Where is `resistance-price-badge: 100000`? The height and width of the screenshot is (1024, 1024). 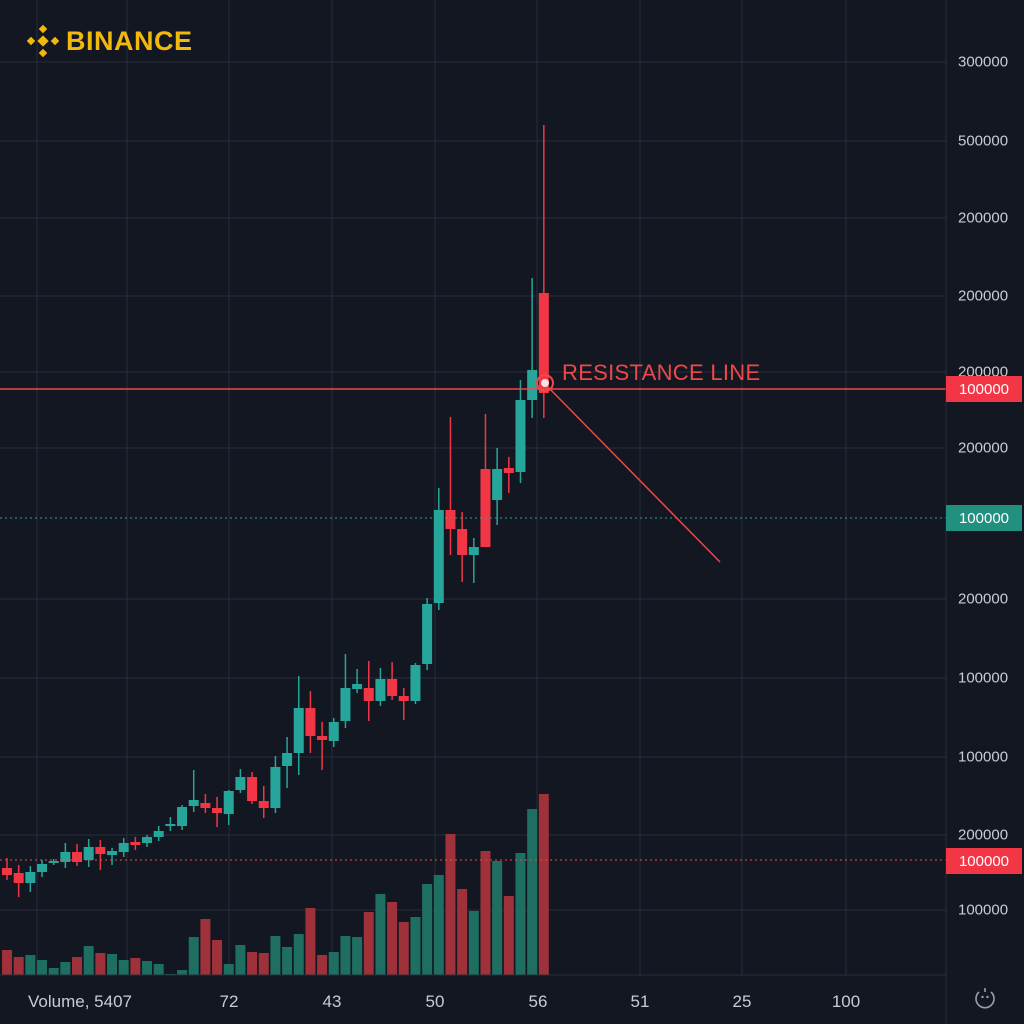
resistance-price-badge: 100000 is located at coordinates (984, 389).